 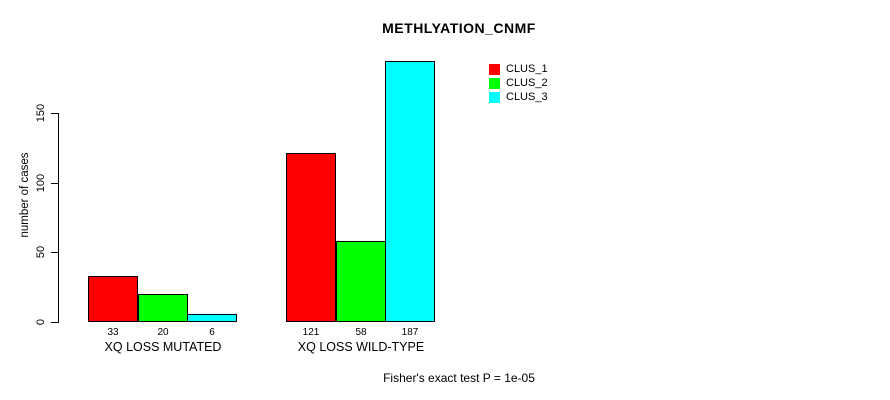 I want to click on tick-label: 150, so click(x=41, y=113).